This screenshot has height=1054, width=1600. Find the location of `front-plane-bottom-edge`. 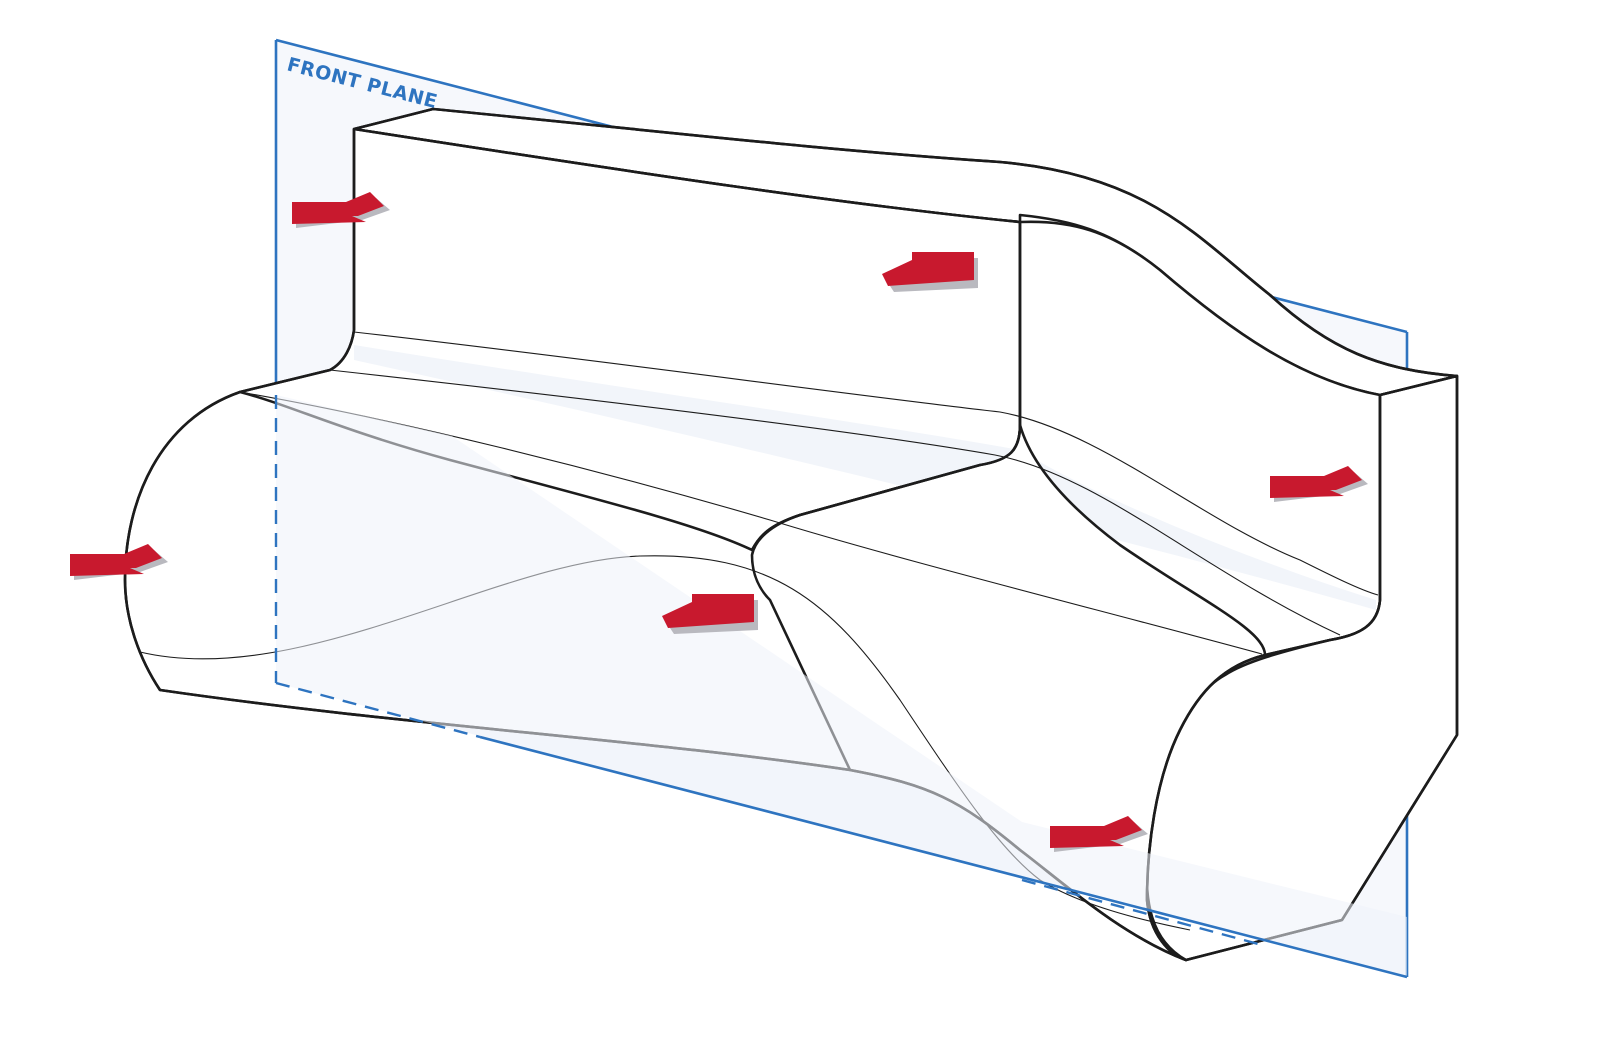

front-plane-bottom-edge is located at coordinates (943, 857).